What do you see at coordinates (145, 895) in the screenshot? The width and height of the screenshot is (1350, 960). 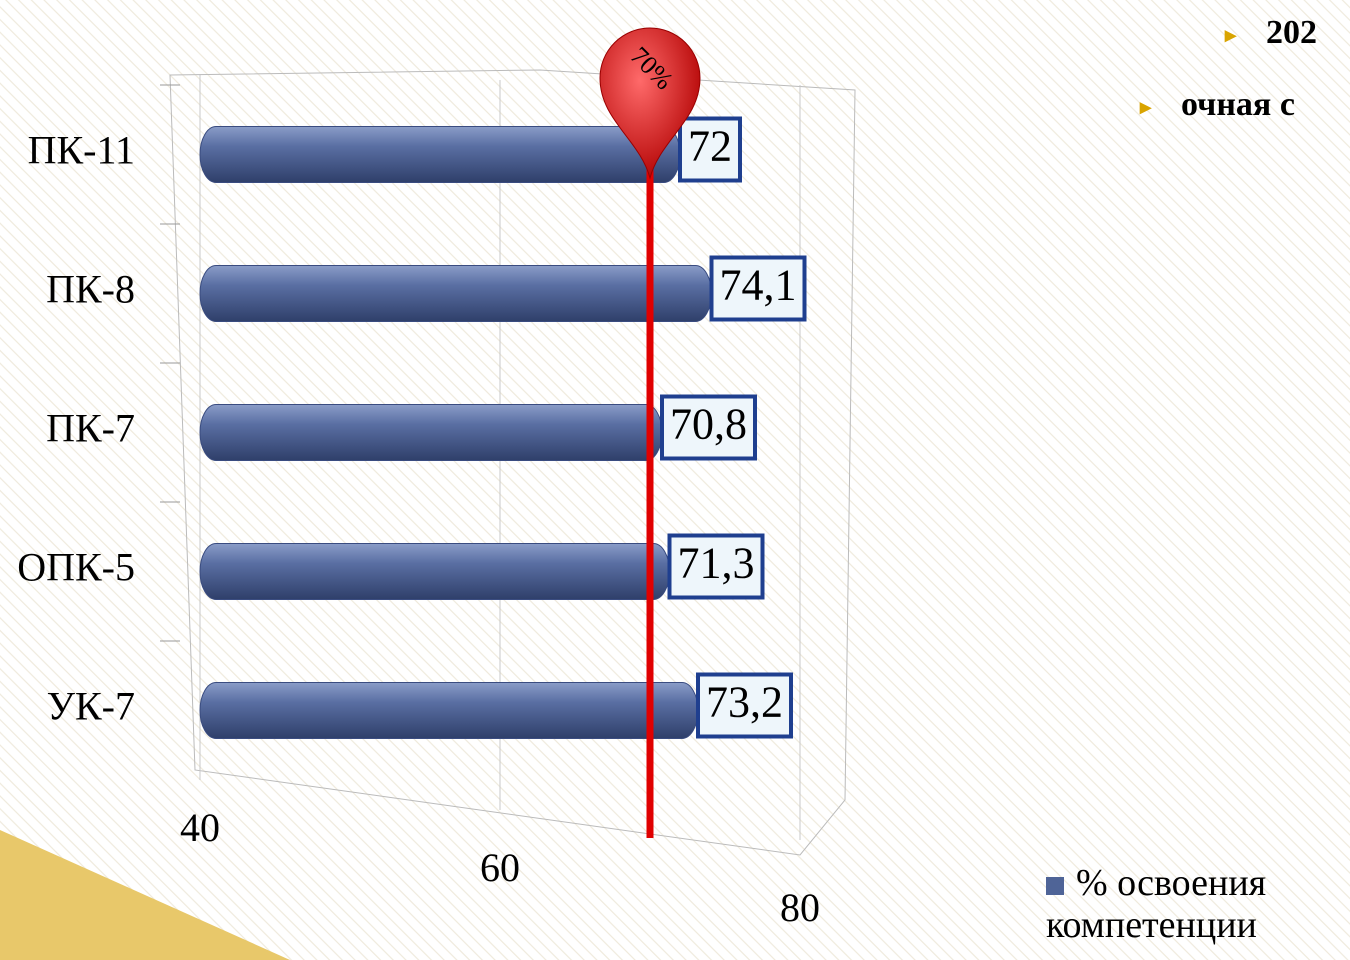 I see `corner-decoration` at bounding box center [145, 895].